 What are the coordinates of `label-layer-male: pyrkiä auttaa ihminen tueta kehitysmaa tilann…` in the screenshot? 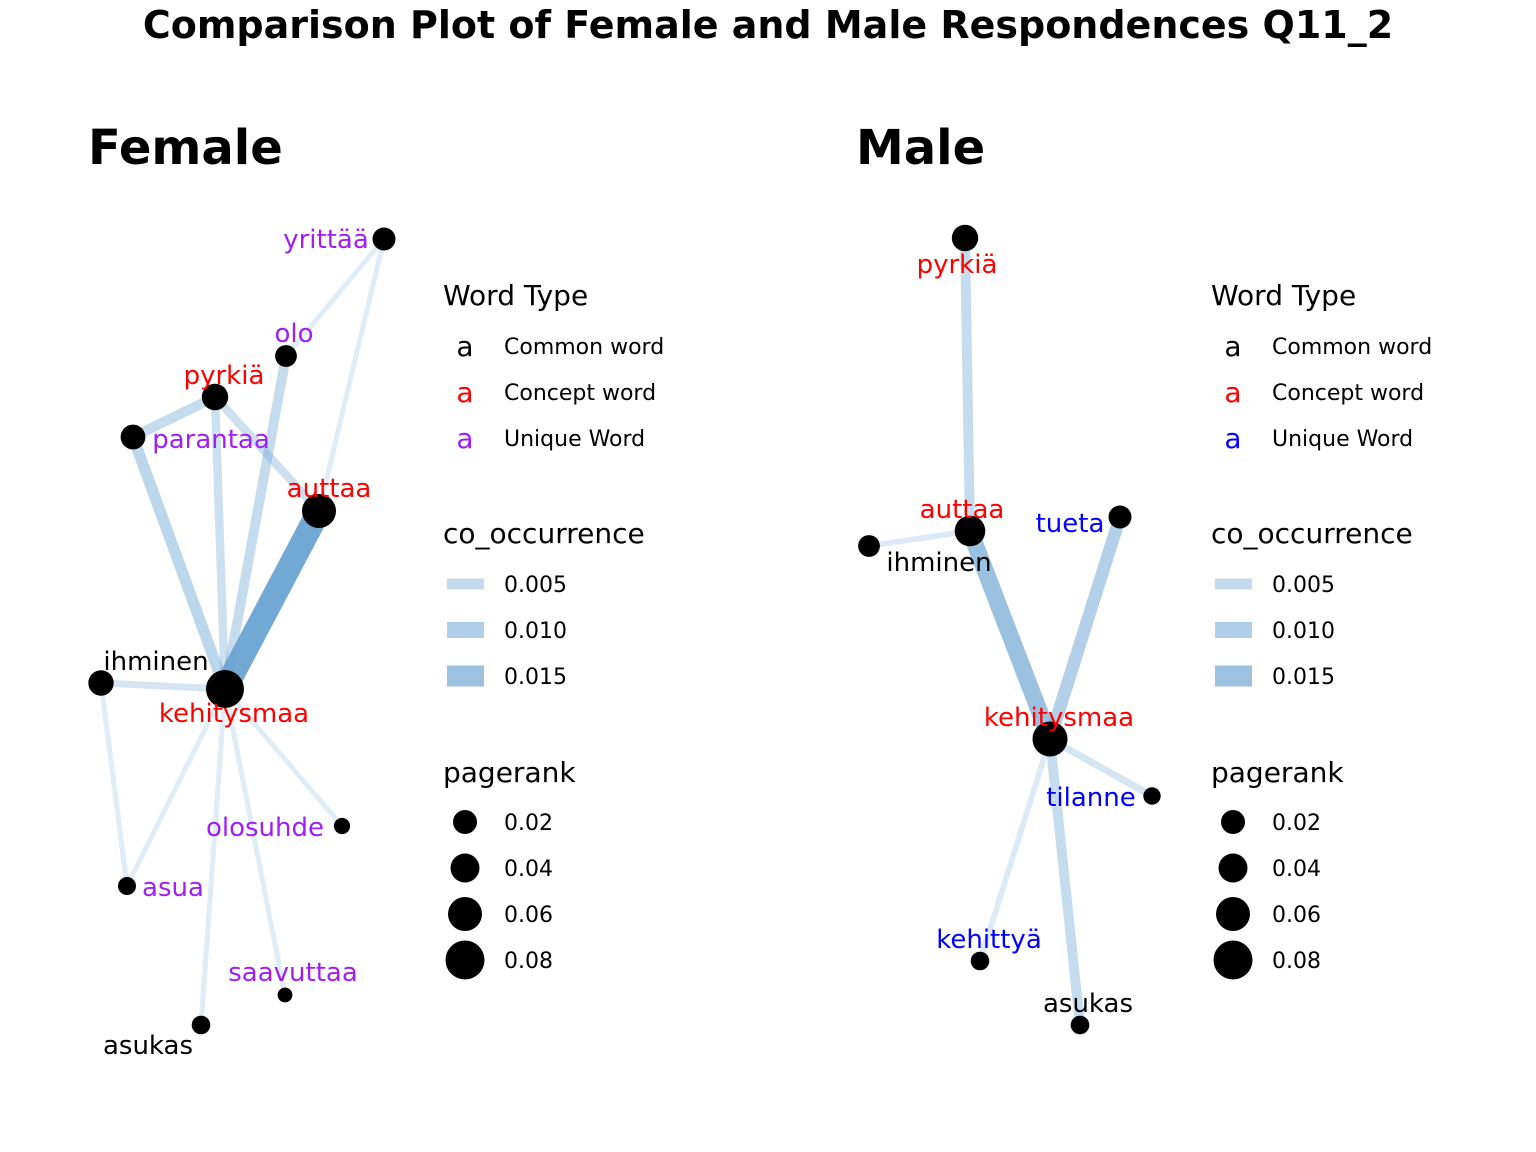 It's located at (1010, 634).